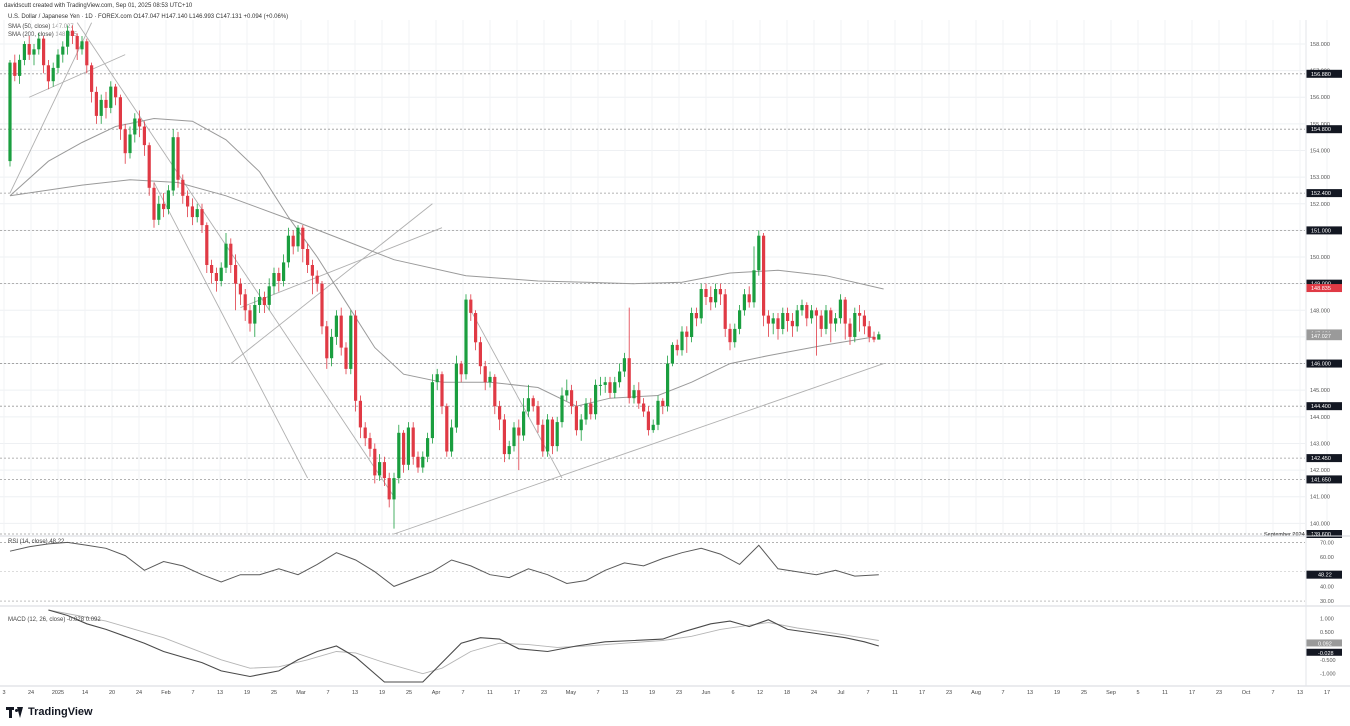  Describe the element at coordinates (1321, 289) in the screenshot. I see `price-tag-label: 148.835` at that location.